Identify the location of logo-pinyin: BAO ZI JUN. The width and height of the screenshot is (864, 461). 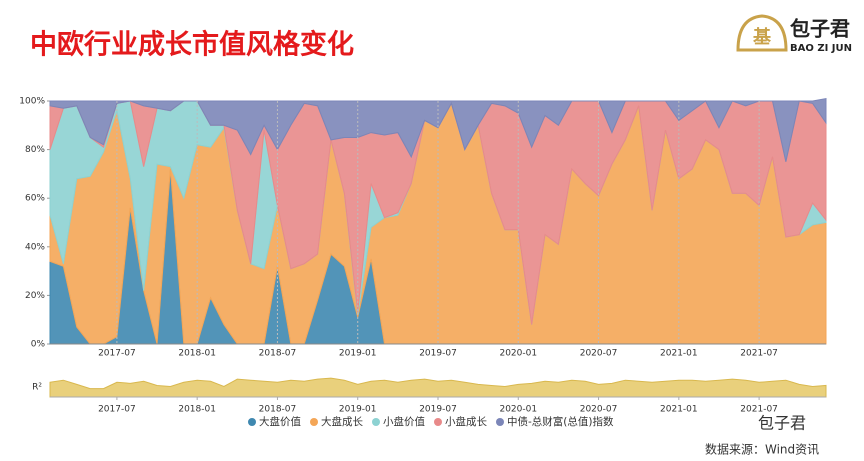
(821, 48).